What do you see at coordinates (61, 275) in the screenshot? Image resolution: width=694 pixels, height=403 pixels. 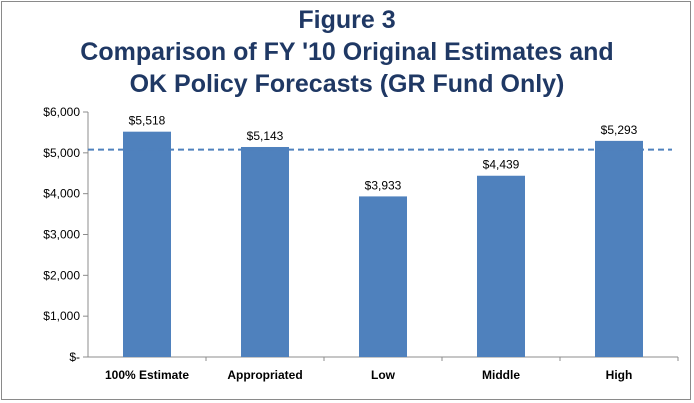 I see `y-tick-label: $2,000` at bounding box center [61, 275].